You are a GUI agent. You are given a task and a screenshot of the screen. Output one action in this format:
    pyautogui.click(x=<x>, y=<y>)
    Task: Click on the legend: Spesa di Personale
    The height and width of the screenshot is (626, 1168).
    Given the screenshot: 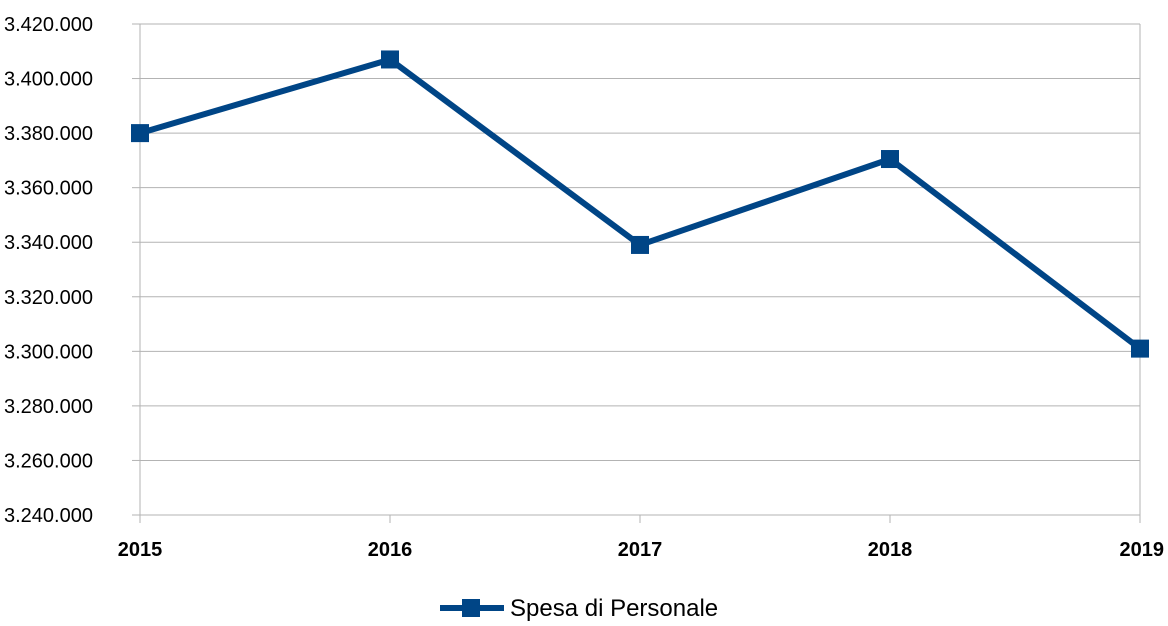 What is the action you would take?
    pyautogui.click(x=579, y=608)
    